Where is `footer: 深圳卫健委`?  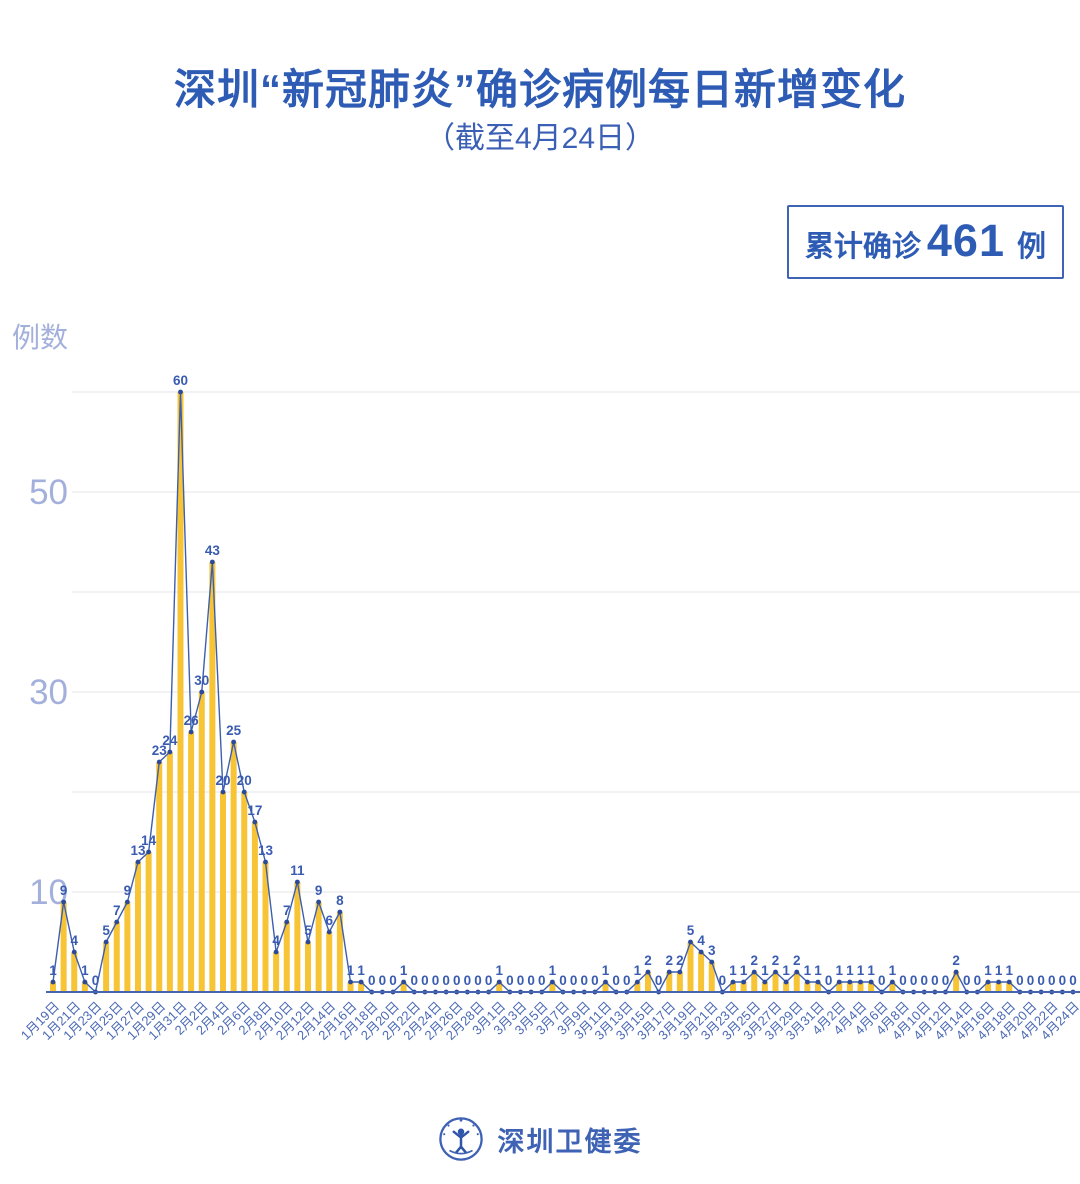
footer: 深圳卫健委 is located at coordinates (540, 1139).